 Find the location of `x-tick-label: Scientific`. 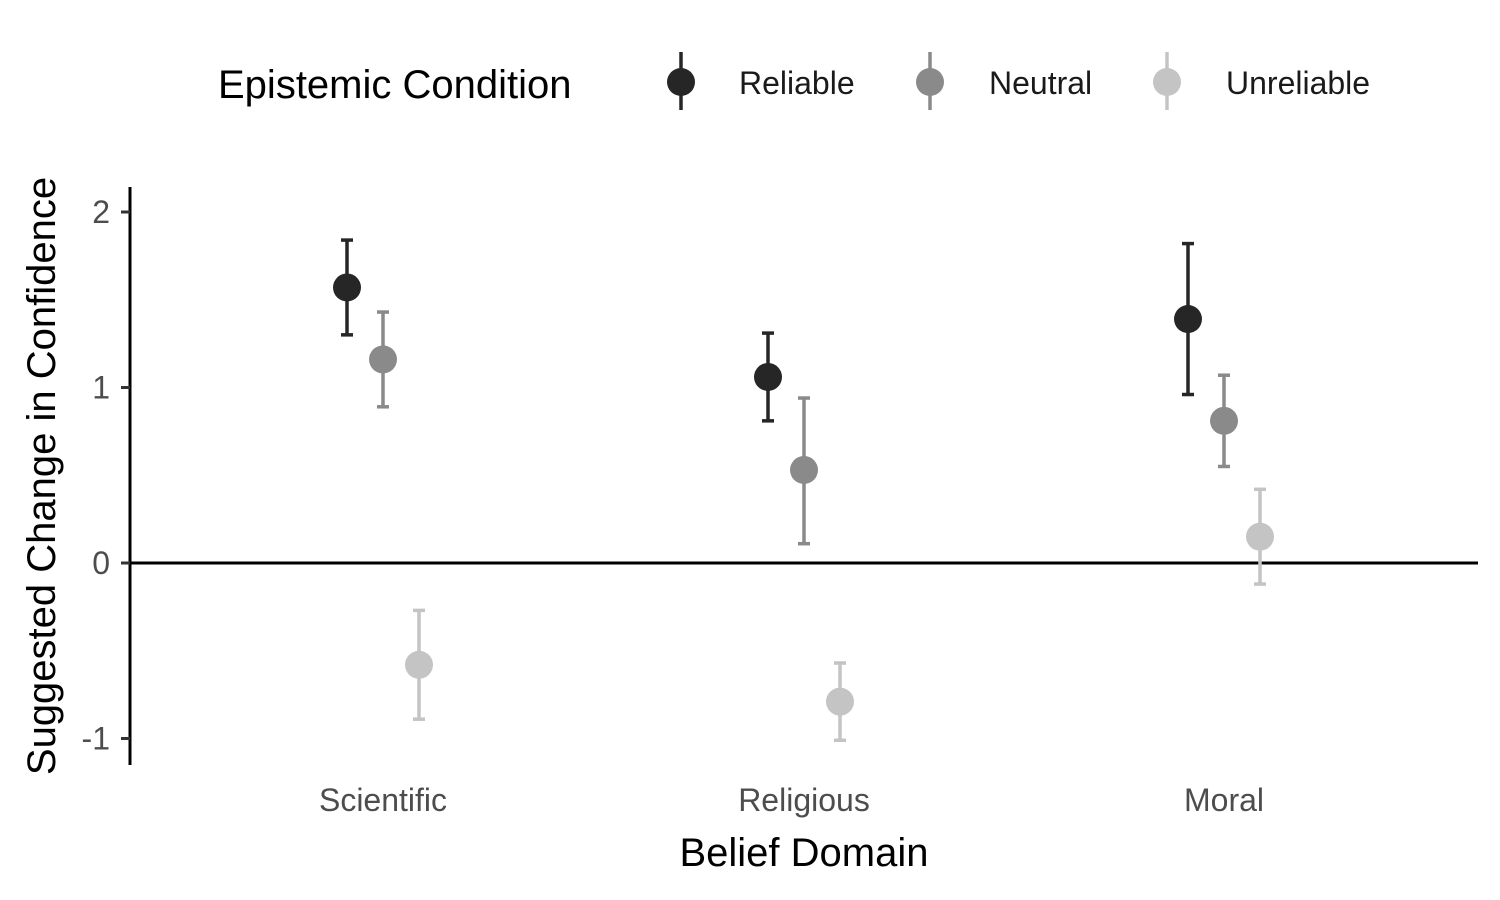

x-tick-label: Scientific is located at coordinates (383, 800).